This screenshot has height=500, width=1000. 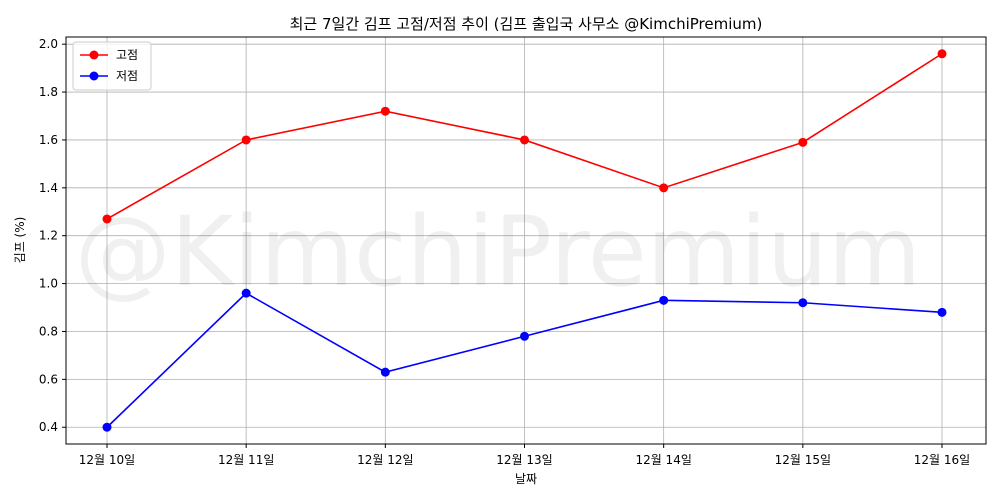 I want to click on legend-label-low: 저점, so click(x=127, y=76).